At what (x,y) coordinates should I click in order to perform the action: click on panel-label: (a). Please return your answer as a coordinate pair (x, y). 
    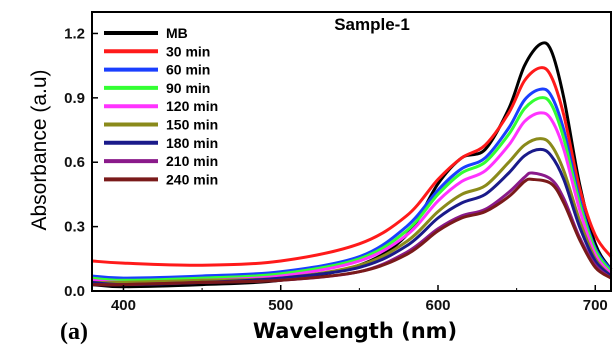
    Looking at the image, I should click on (74, 332).